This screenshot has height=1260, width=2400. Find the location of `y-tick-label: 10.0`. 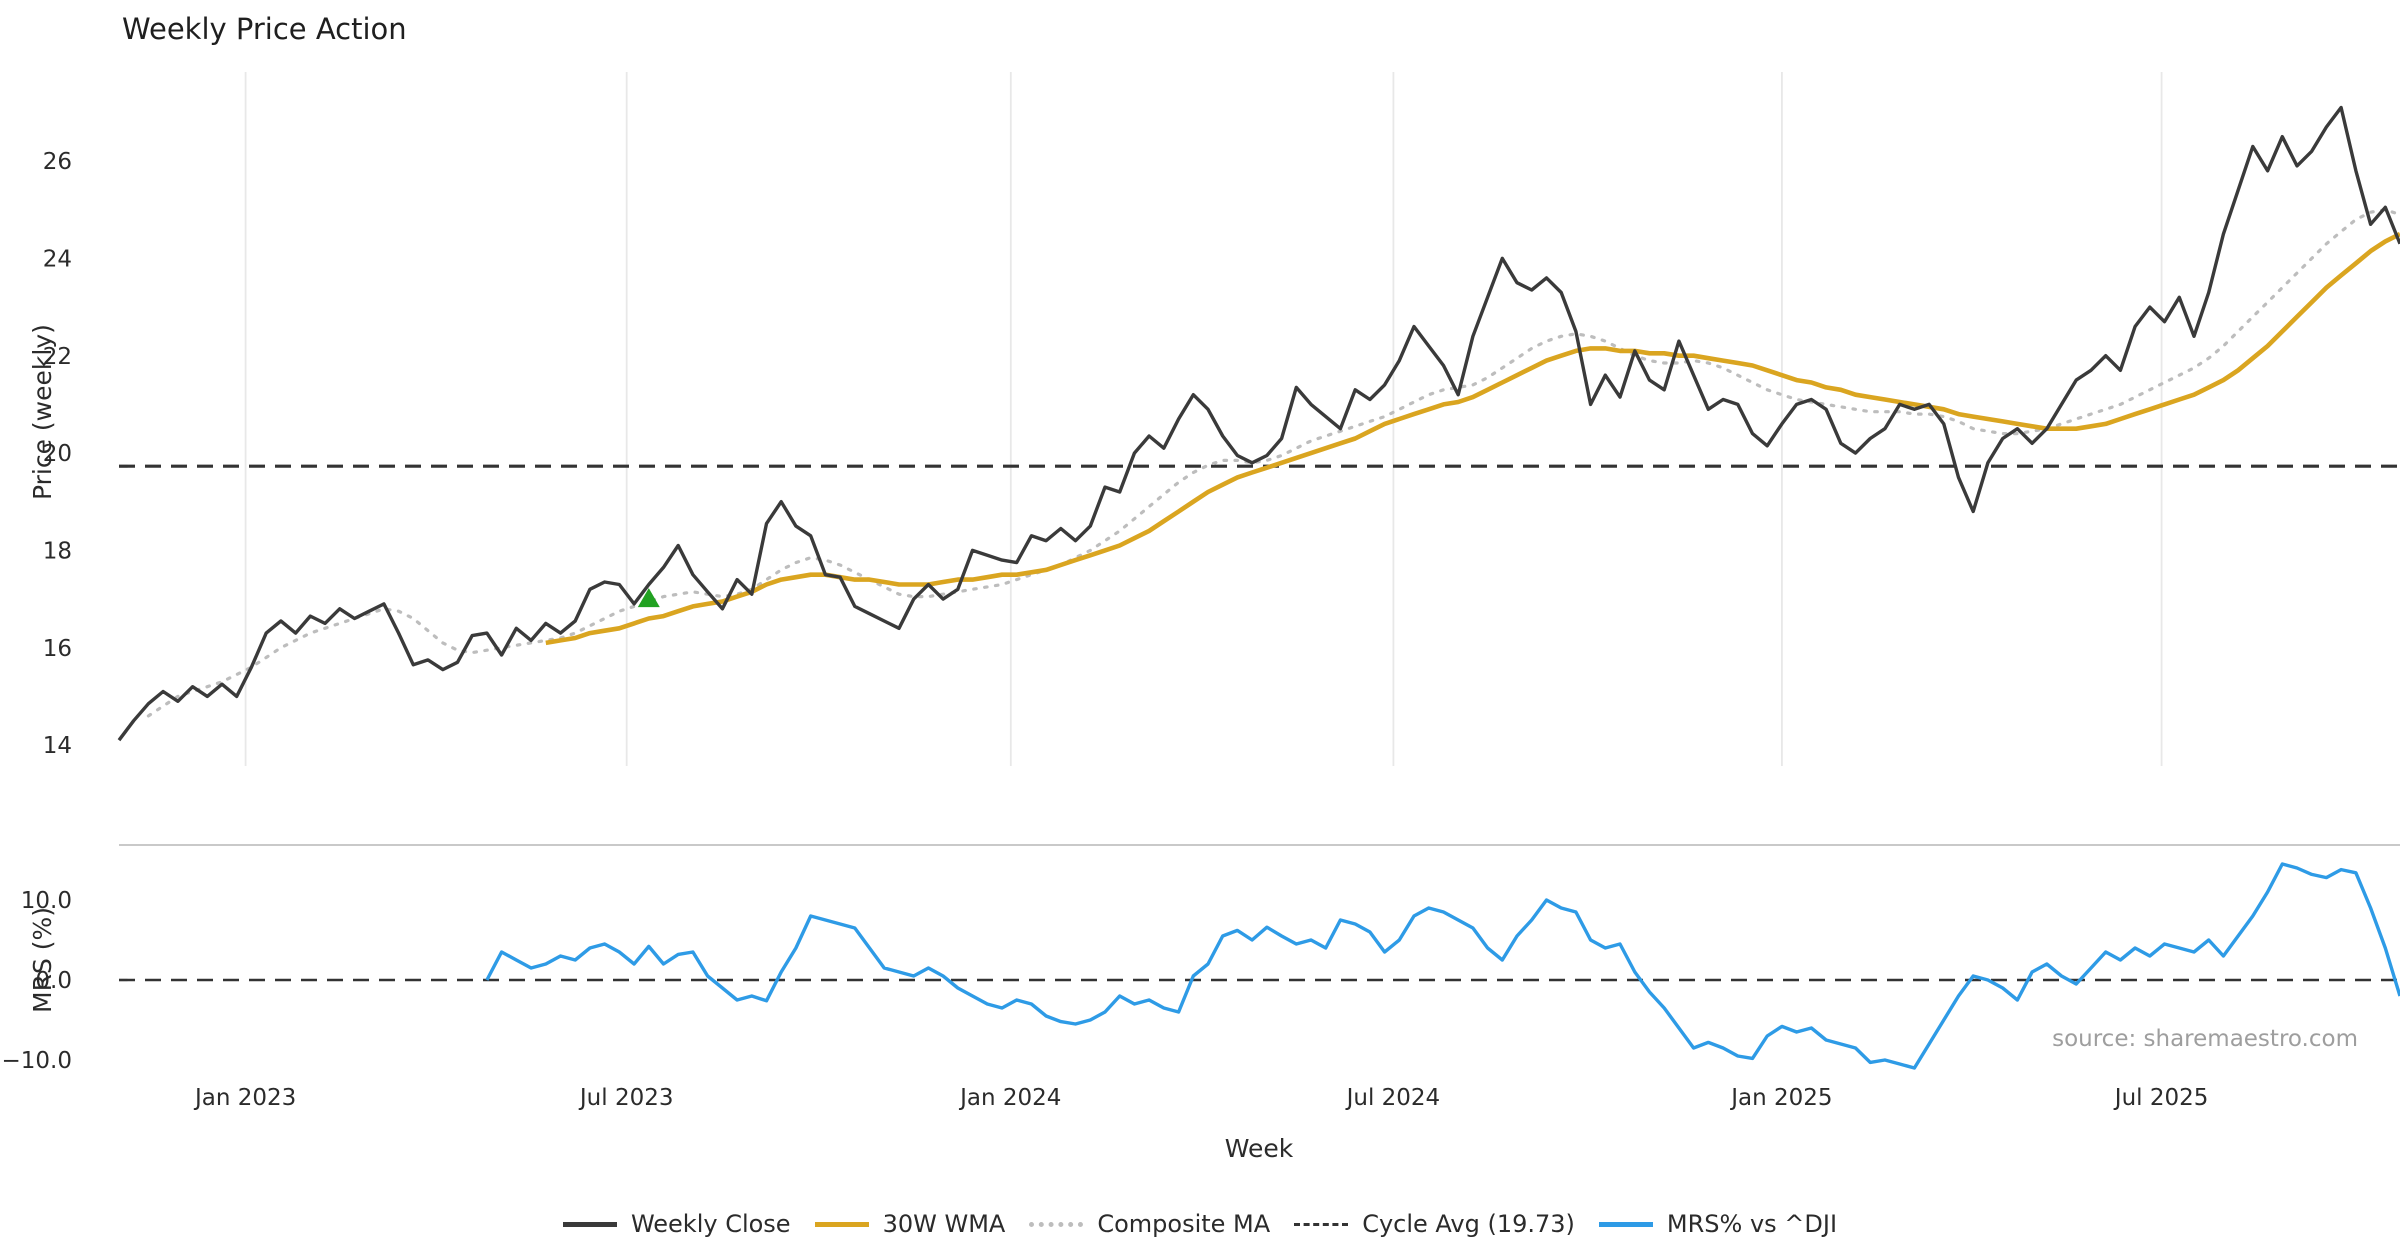

y-tick-label: 10.0 is located at coordinates (46, 901).